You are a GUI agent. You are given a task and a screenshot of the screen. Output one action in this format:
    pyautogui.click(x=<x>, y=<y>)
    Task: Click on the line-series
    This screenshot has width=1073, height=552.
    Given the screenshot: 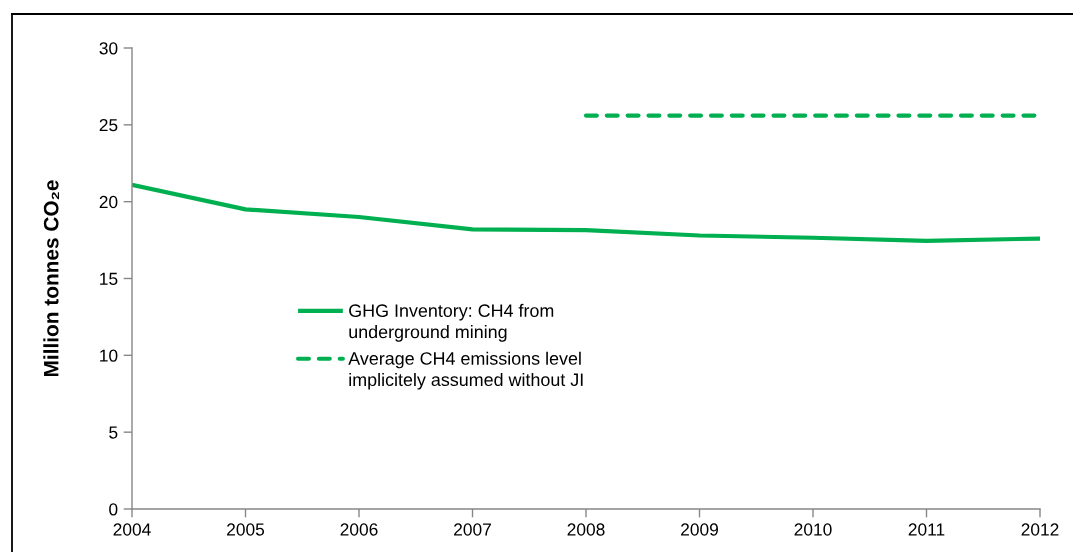 What is the action you would take?
    pyautogui.click(x=586, y=212)
    